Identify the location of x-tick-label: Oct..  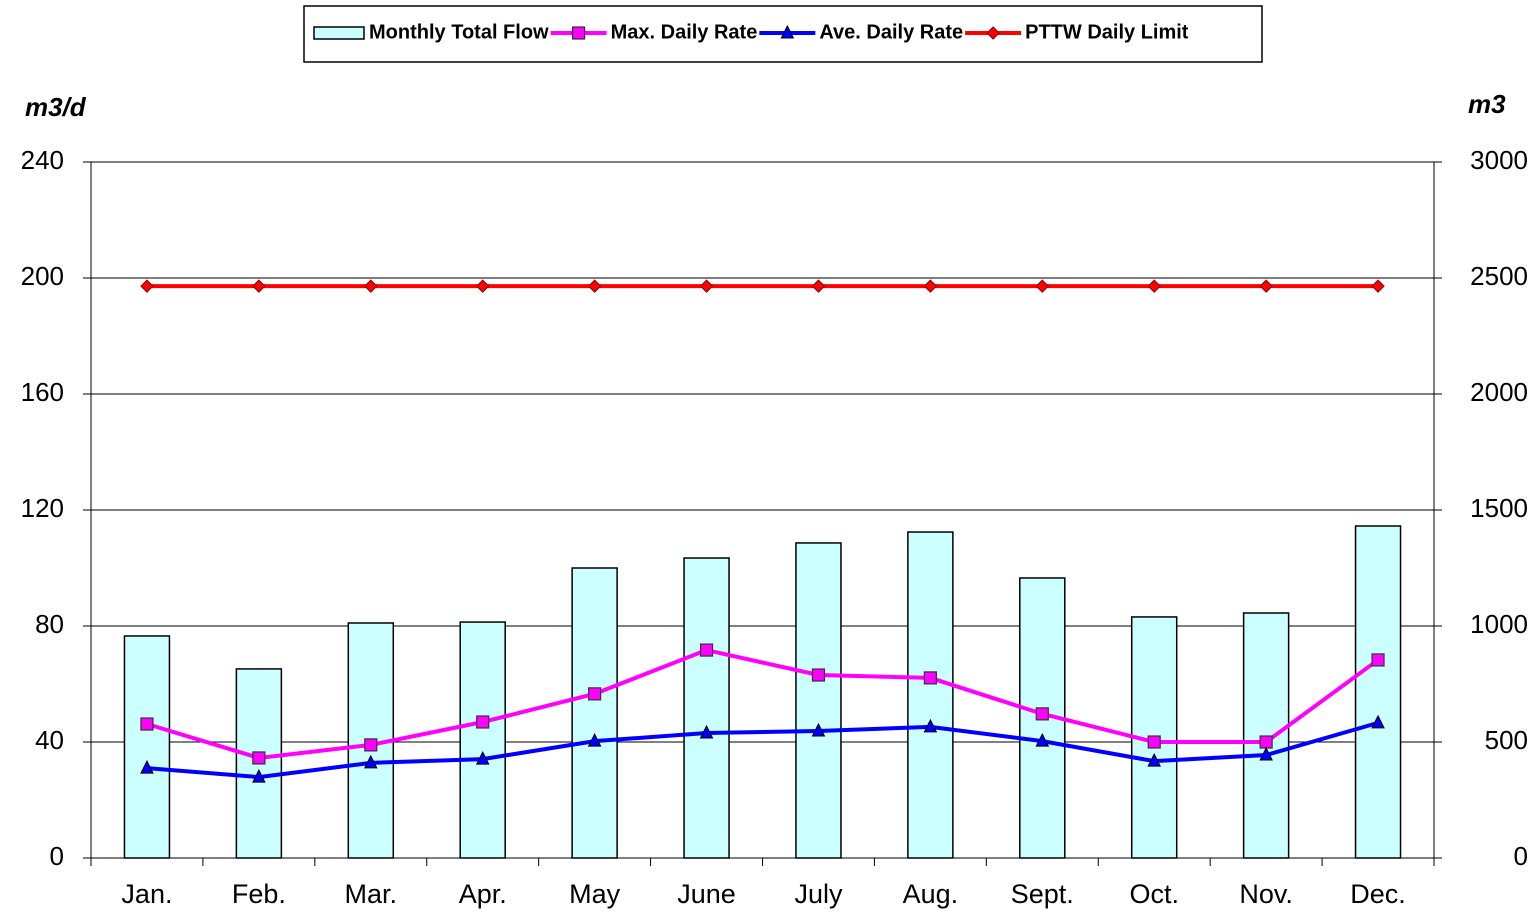
(1154, 894).